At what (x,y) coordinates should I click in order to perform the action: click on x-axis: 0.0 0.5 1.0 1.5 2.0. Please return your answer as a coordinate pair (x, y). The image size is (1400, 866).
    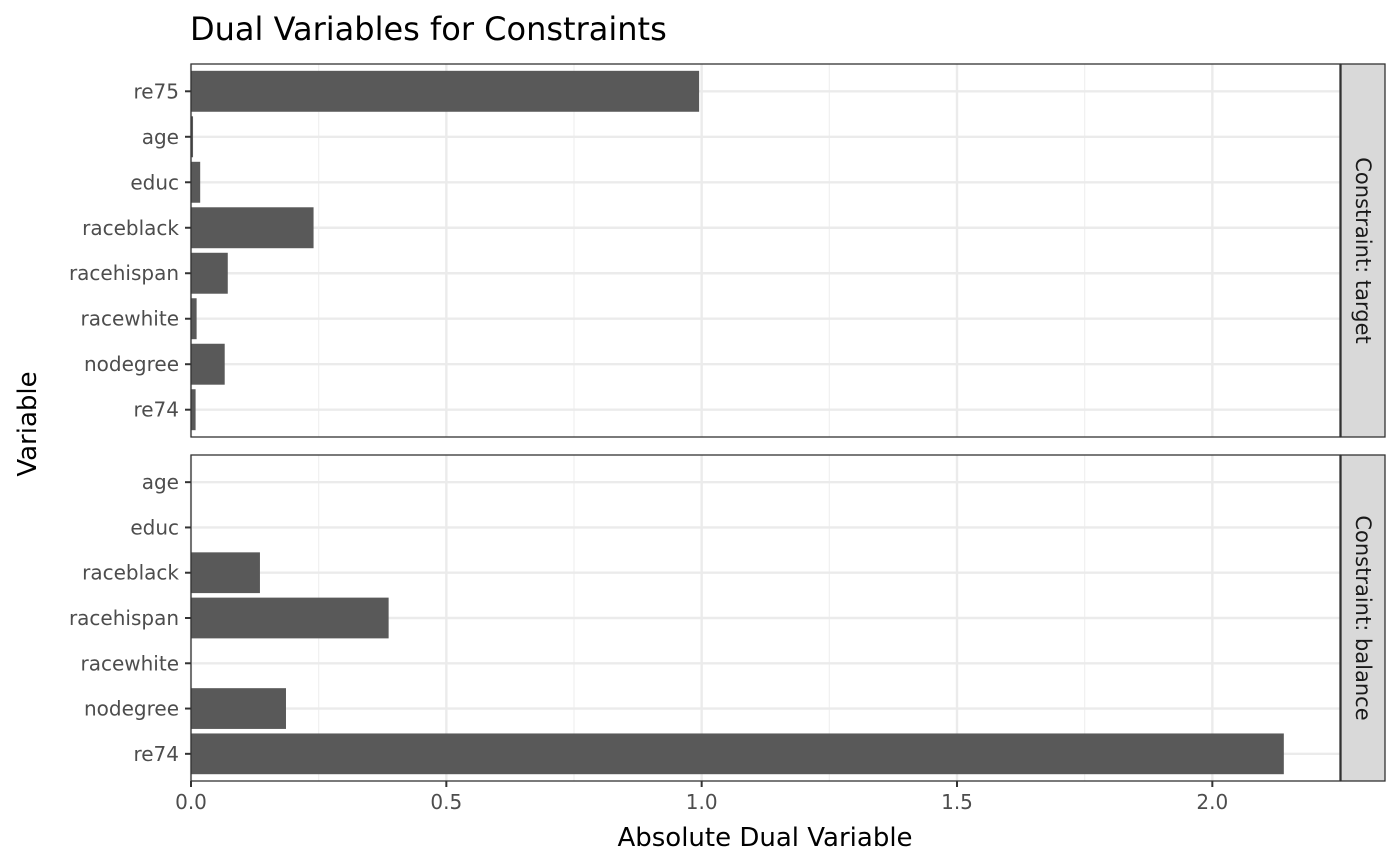
    Looking at the image, I should click on (701, 797).